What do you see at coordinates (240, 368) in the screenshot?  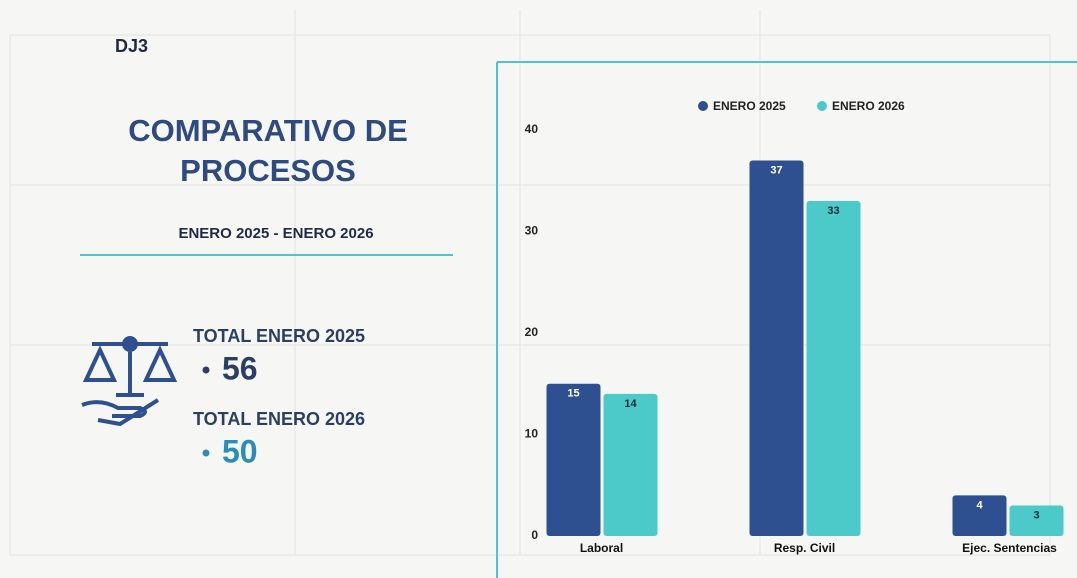 I see `total-value: 56` at bounding box center [240, 368].